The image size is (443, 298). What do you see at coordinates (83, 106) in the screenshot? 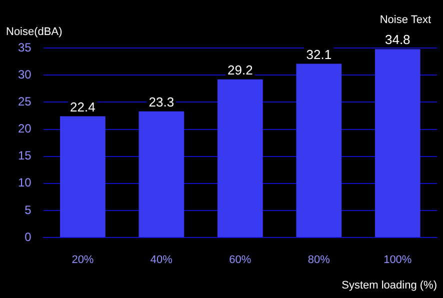
I see `data-label: 22.4` at bounding box center [83, 106].